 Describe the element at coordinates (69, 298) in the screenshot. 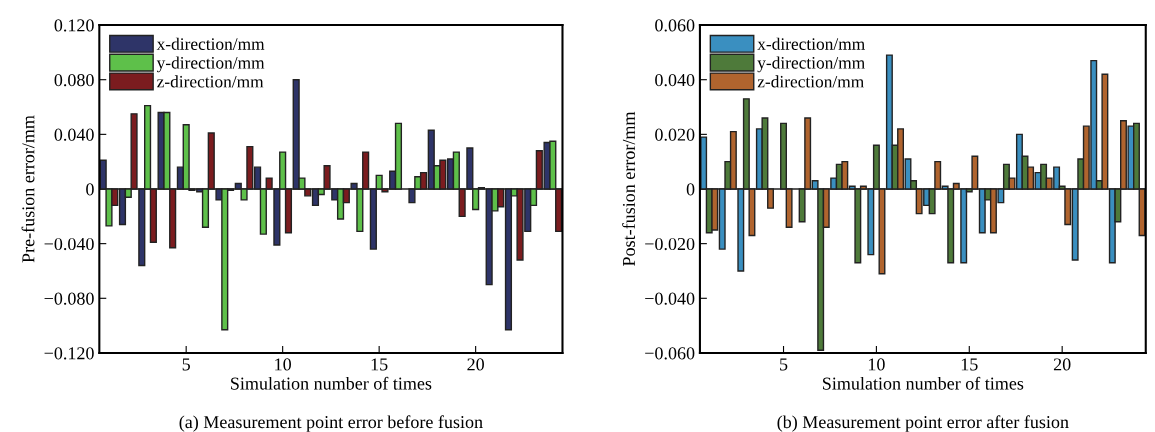

I see `y-tick-label: −0.080` at that location.